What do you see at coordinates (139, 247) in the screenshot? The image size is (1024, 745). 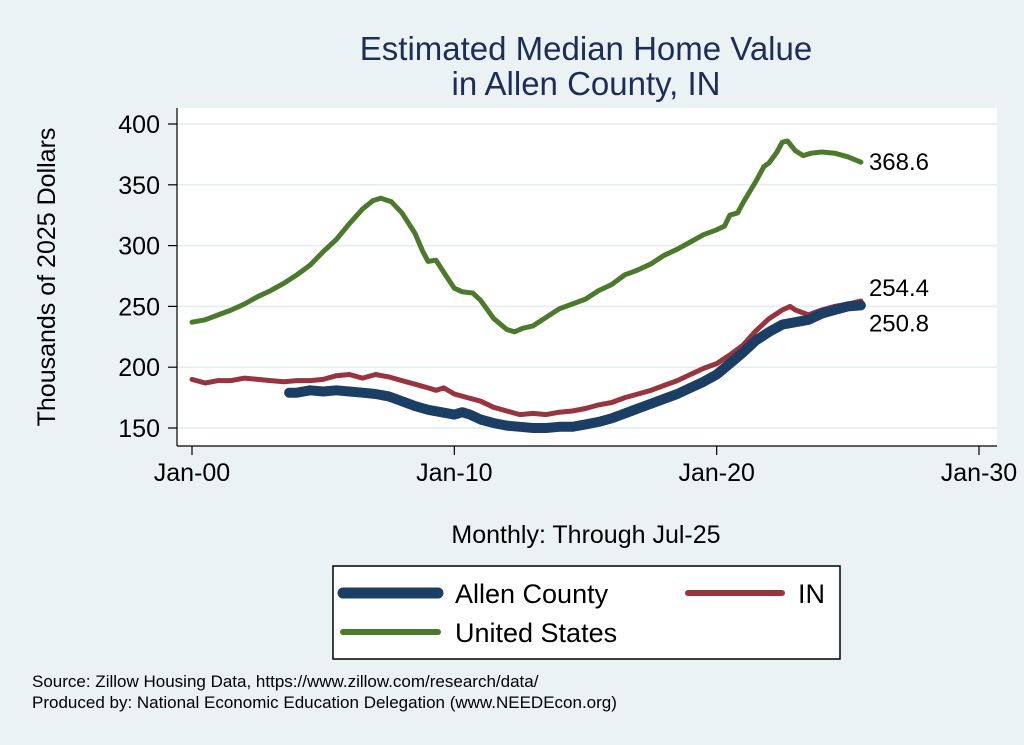 I see `y-tick-label-300: 300` at bounding box center [139, 247].